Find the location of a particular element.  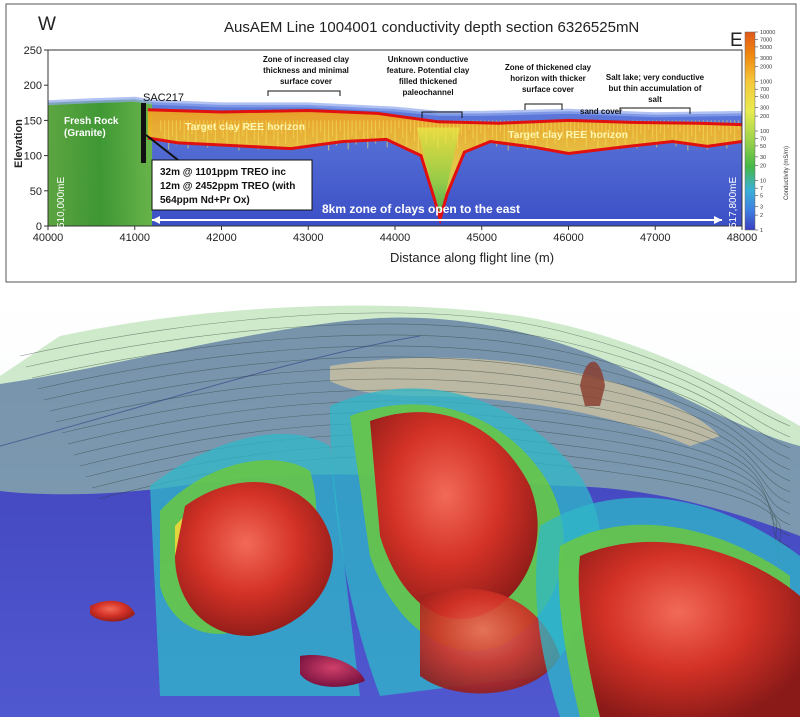

colorbar is located at coordinates (750, 131).